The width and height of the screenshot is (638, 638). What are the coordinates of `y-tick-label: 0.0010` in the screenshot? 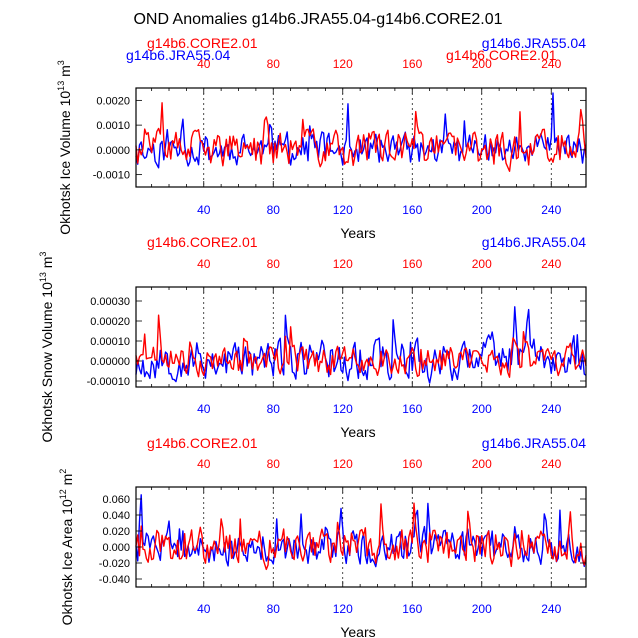 It's located at (113, 126).